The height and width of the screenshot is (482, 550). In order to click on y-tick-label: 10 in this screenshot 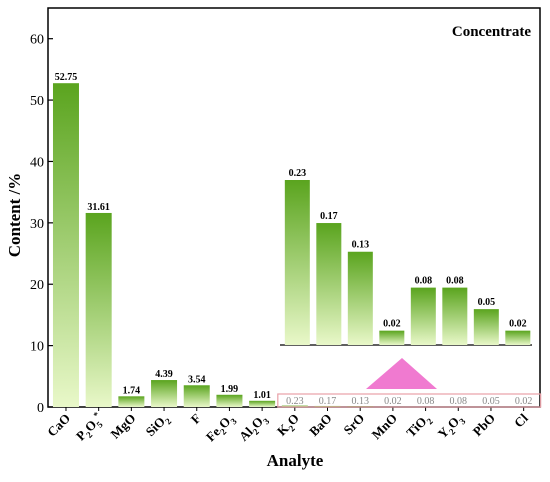, I will do `click(37, 347)`.